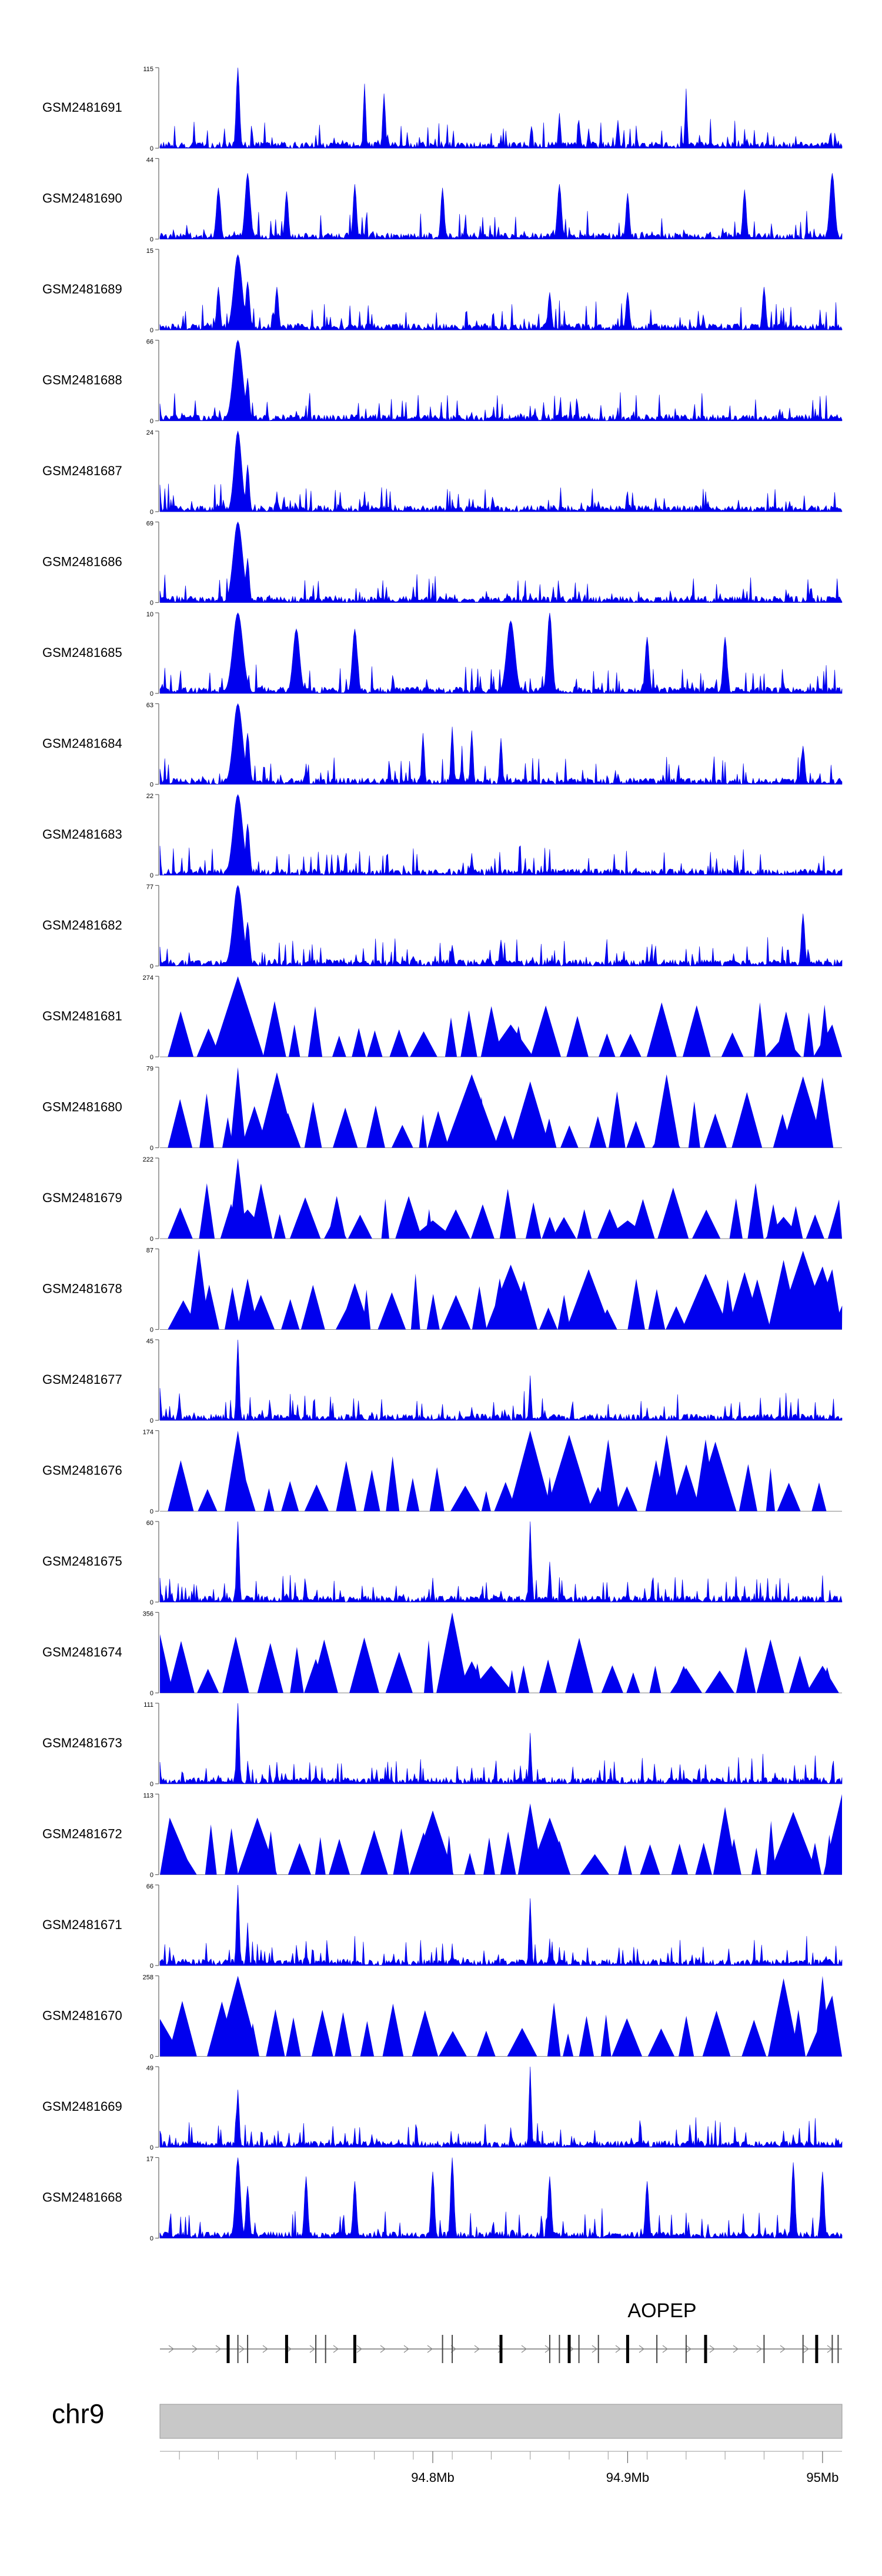  I want to click on chromosome-label: chr9, so click(78, 2413).